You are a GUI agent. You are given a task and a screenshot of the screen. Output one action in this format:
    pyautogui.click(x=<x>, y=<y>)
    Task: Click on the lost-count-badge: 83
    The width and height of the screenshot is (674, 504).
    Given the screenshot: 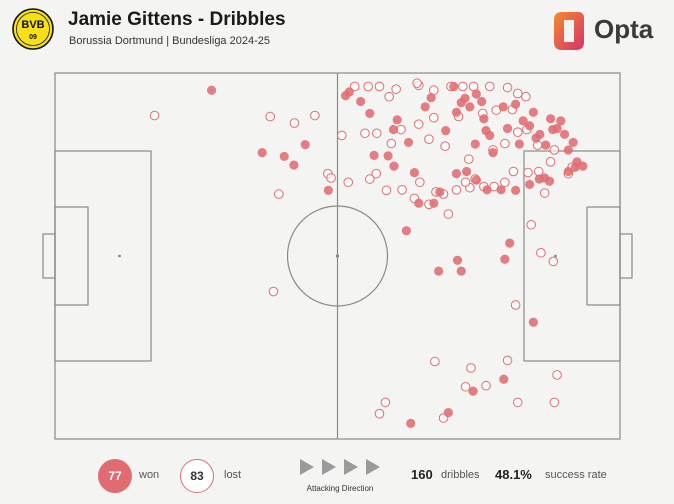 What is the action you would take?
    pyautogui.click(x=197, y=476)
    